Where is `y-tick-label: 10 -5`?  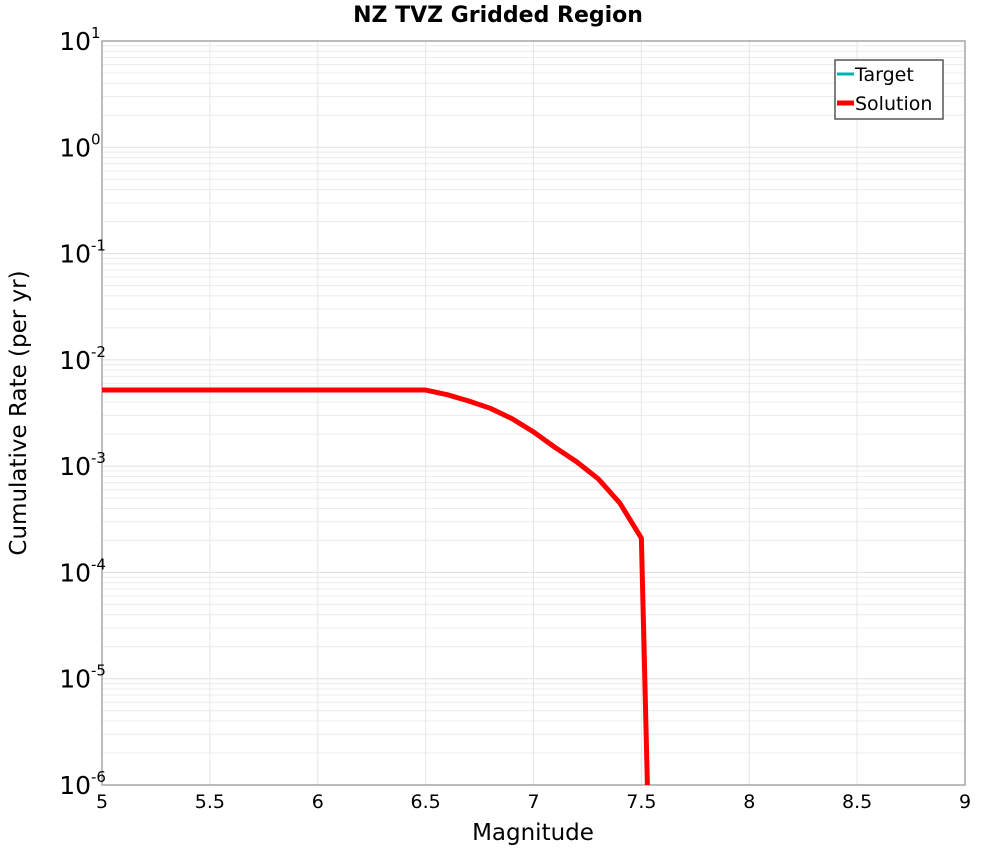
y-tick-label: 10 -5 is located at coordinates (82, 678).